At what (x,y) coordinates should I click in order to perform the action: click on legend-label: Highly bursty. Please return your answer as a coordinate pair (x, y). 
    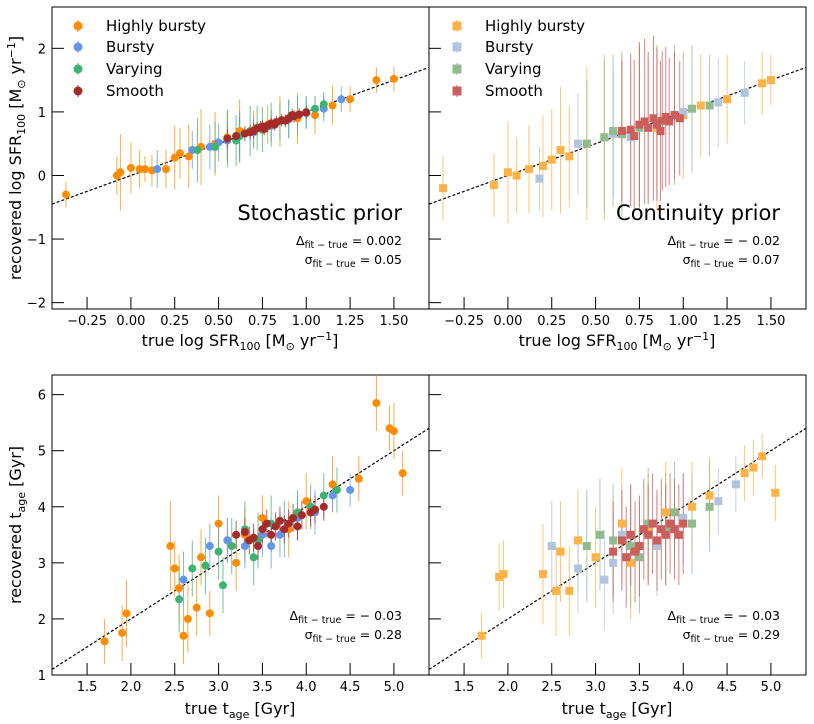
    Looking at the image, I should click on (535, 26).